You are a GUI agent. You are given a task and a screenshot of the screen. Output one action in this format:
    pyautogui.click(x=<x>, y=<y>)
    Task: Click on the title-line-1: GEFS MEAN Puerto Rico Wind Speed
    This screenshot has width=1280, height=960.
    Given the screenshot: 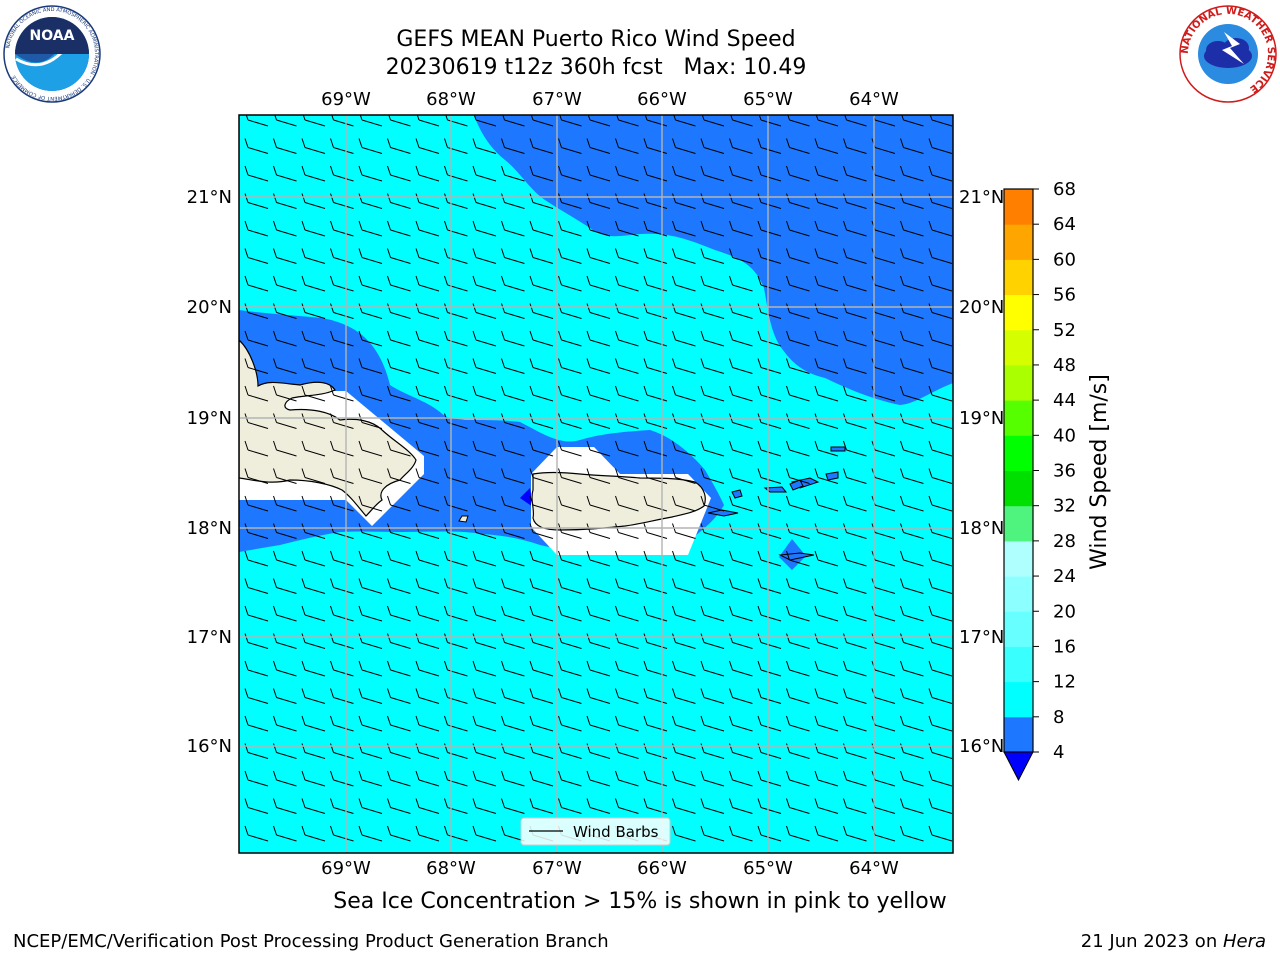 What is the action you would take?
    pyautogui.click(x=596, y=39)
    